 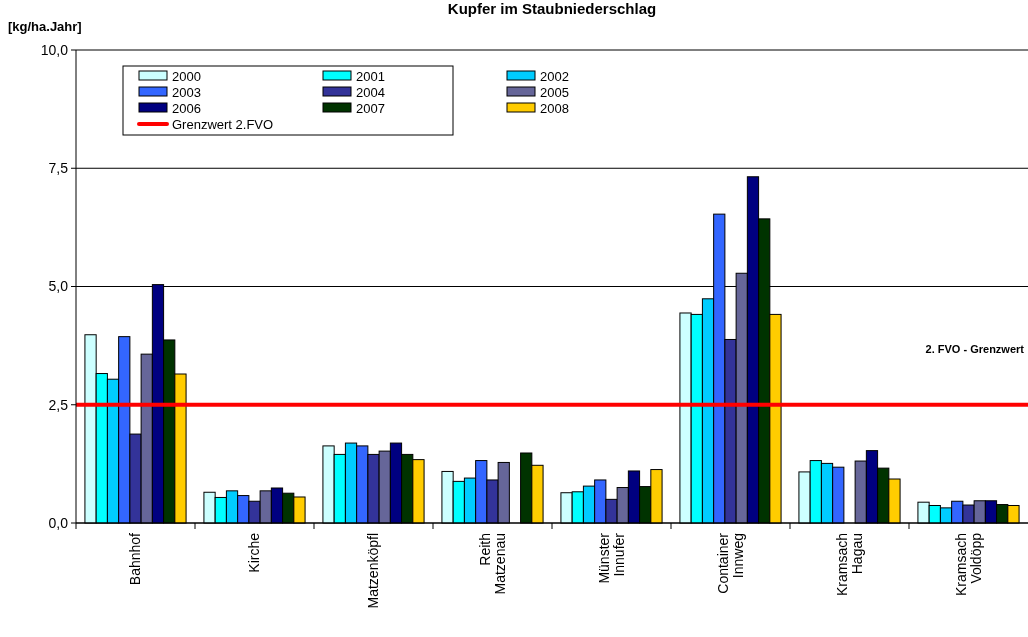 What do you see at coordinates (611, 558) in the screenshot?
I see `x-tick-label: Münster Innufer` at bounding box center [611, 558].